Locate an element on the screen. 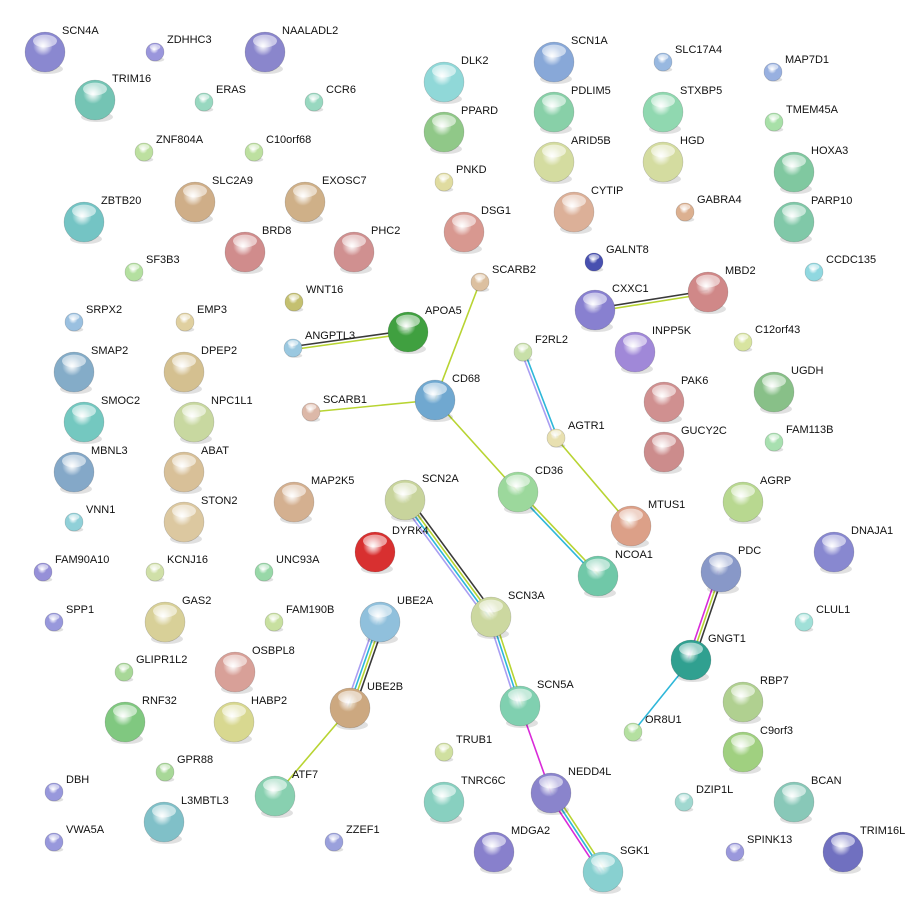 This screenshot has height=915, width=914. node-UNC93A: UNC93A is located at coordinates (287, 568).